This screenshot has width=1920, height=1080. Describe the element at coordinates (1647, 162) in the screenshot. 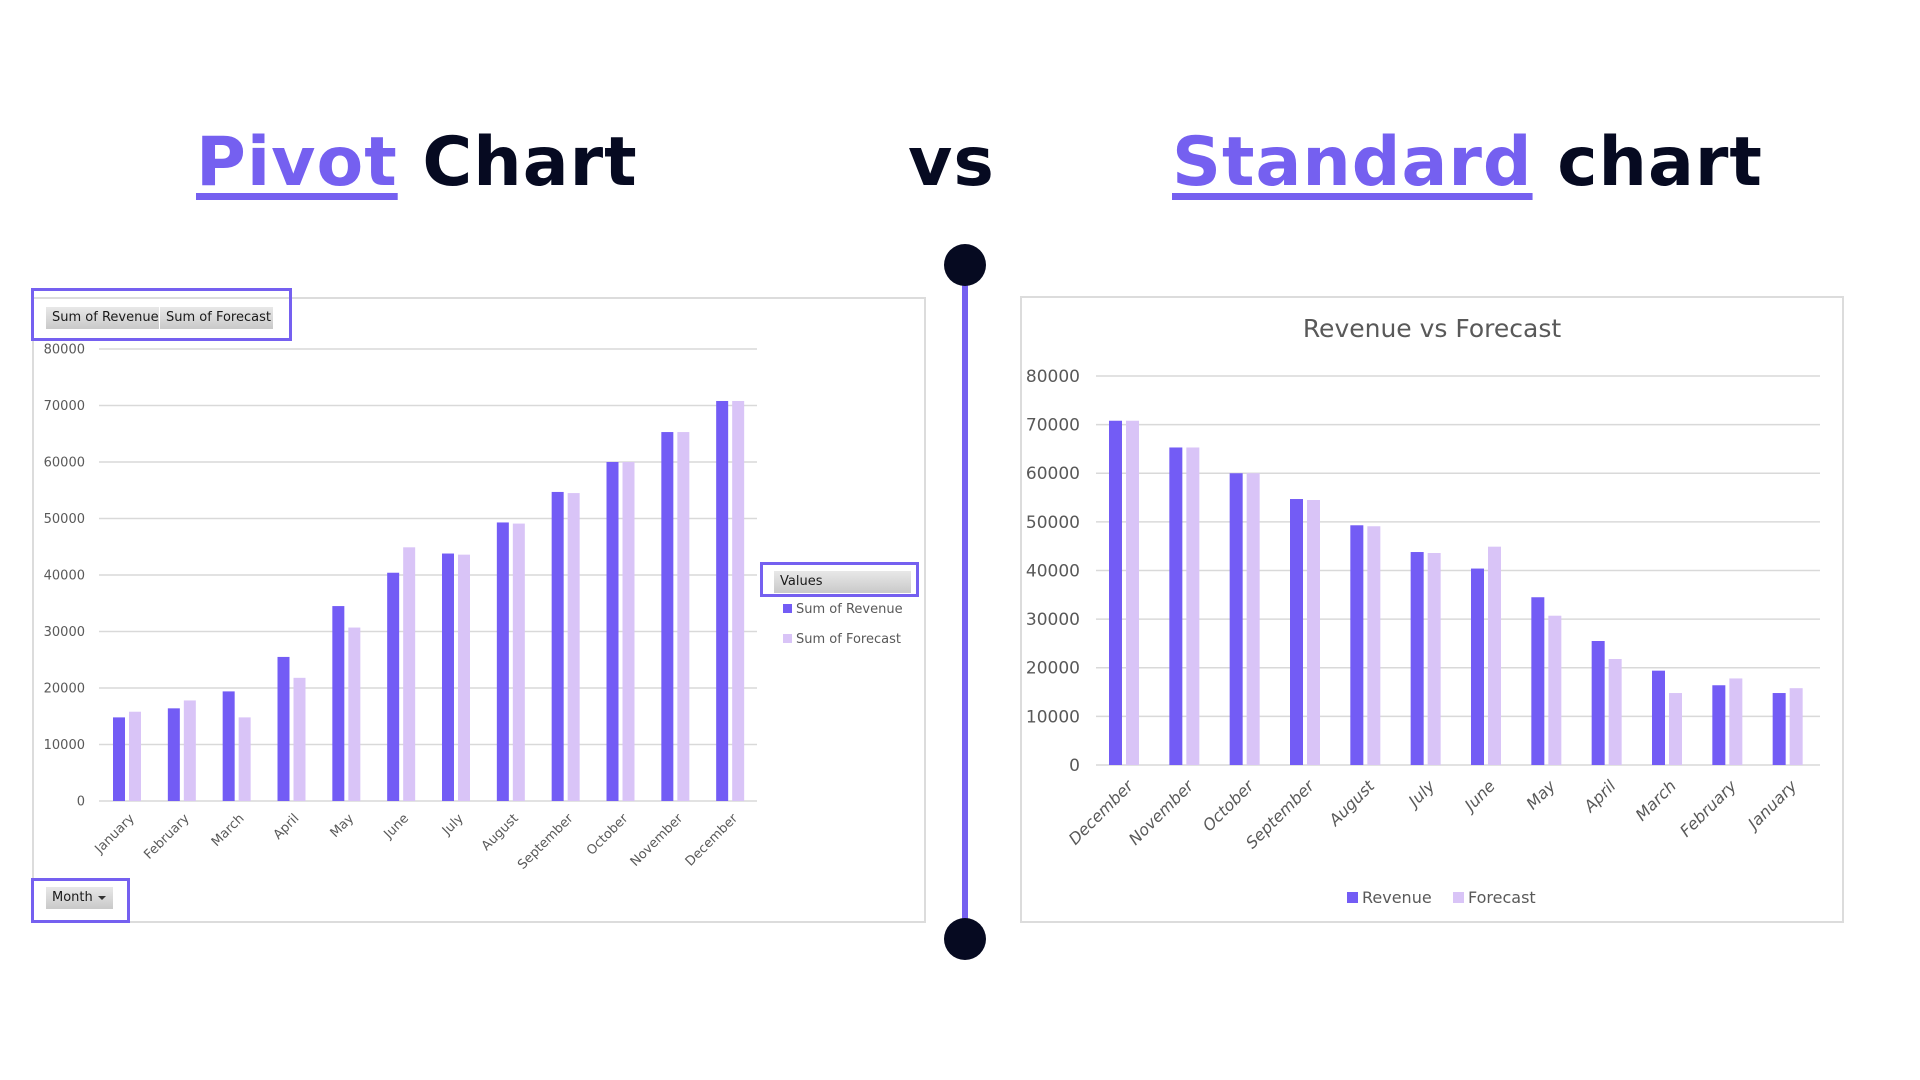

I see `standard-heading-rest: chart` at that location.